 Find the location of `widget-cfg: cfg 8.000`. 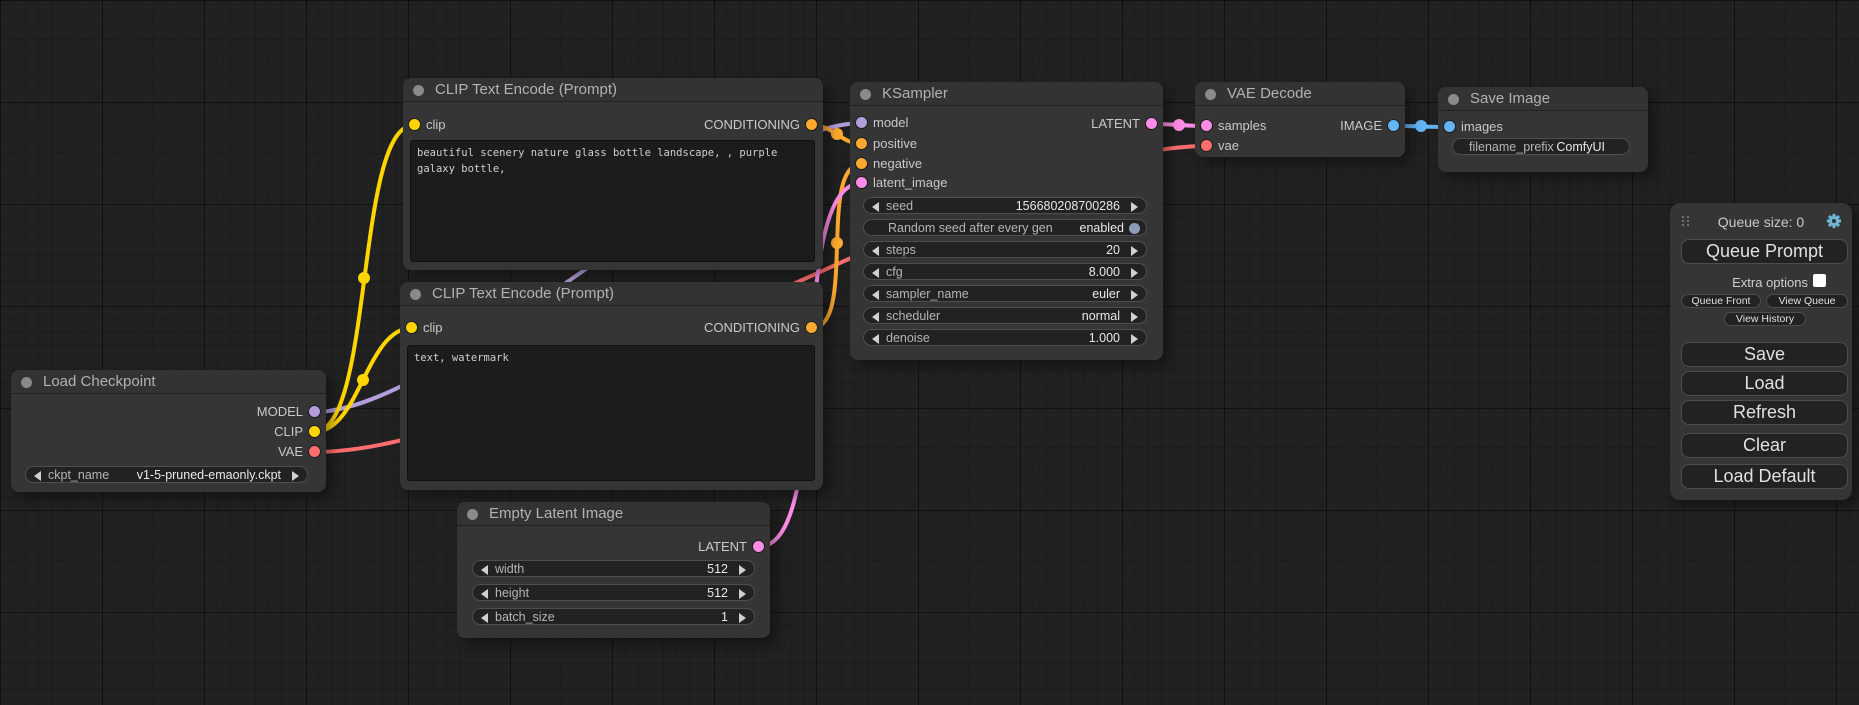

widget-cfg: cfg 8.000 is located at coordinates (1005, 271).